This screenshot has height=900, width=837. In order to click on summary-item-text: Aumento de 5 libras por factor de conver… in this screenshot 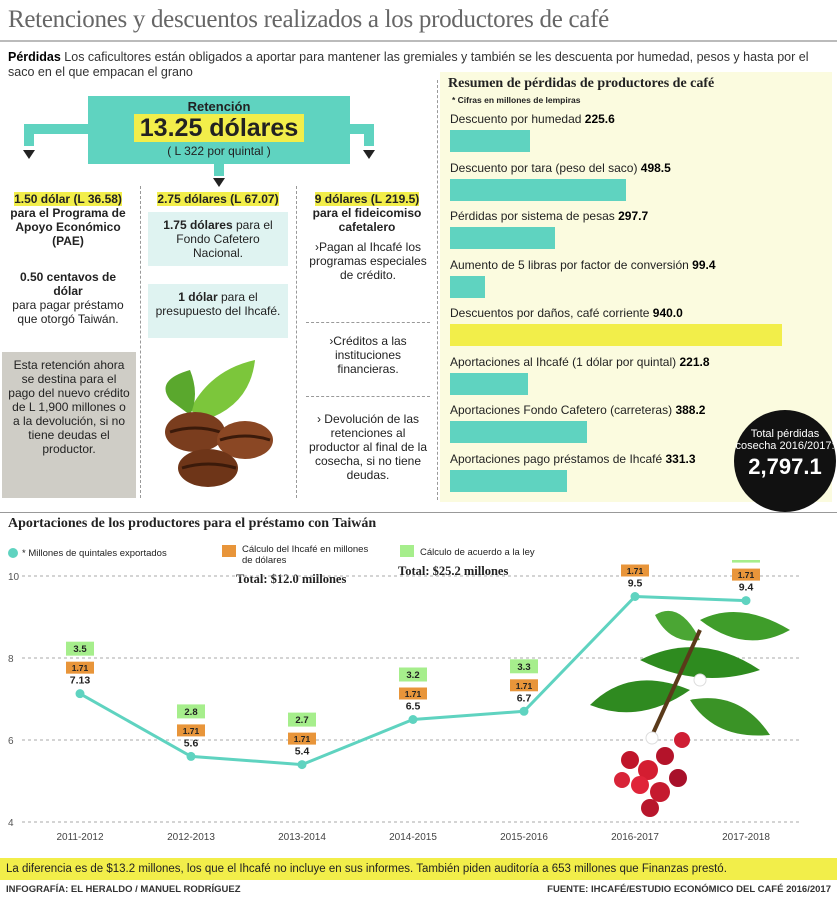, I will do `click(571, 264)`.